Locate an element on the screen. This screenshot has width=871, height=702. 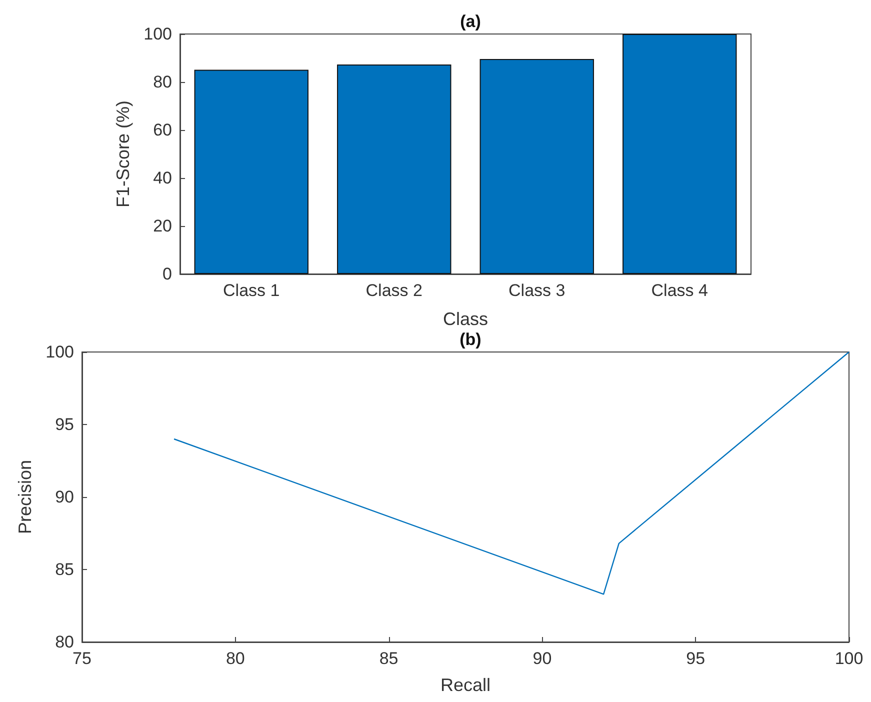
x-axis-title: Class is located at coordinates (465, 319).